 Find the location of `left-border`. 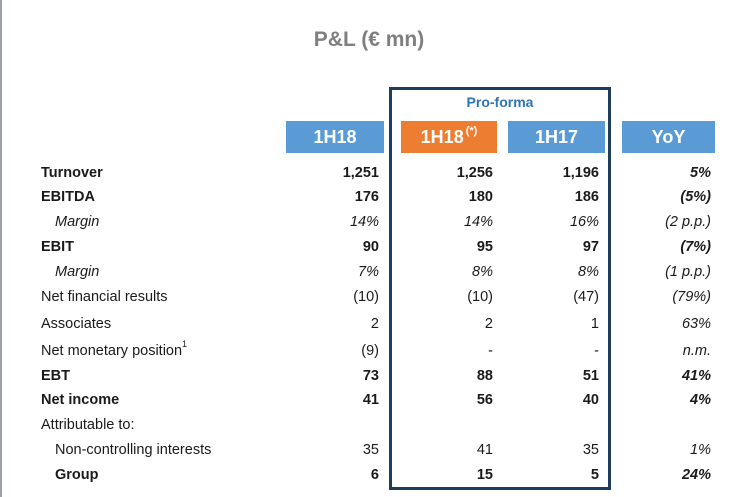

left-border is located at coordinates (1, 248).